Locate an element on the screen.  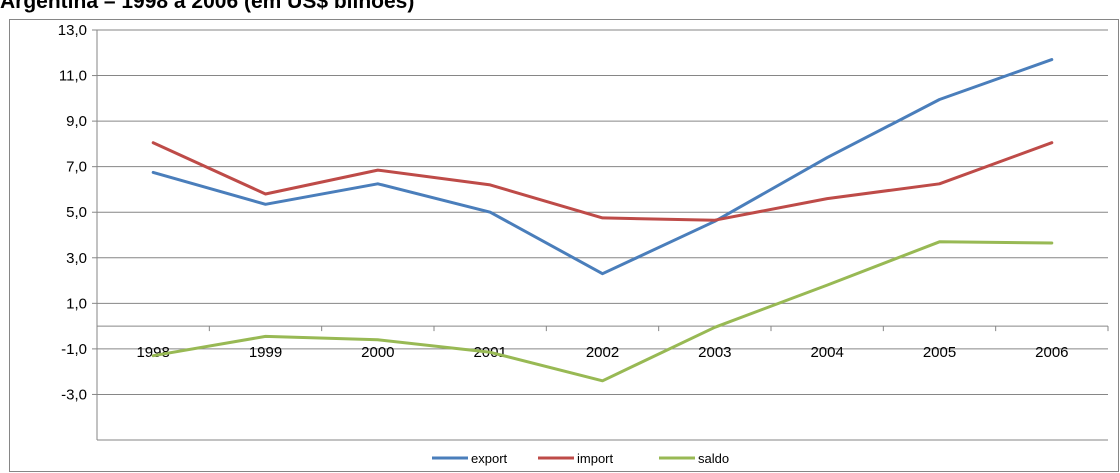
series-line-import is located at coordinates (602, 181).